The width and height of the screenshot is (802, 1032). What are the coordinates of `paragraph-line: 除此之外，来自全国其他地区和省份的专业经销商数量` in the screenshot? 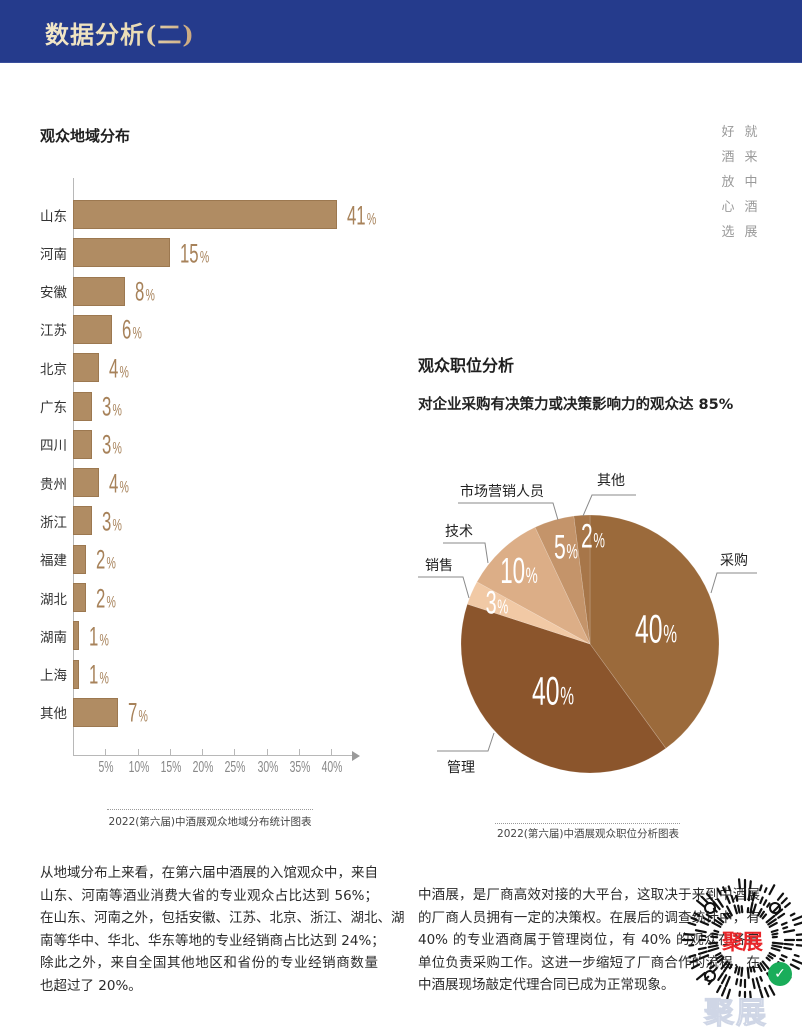 It's located at (209, 963).